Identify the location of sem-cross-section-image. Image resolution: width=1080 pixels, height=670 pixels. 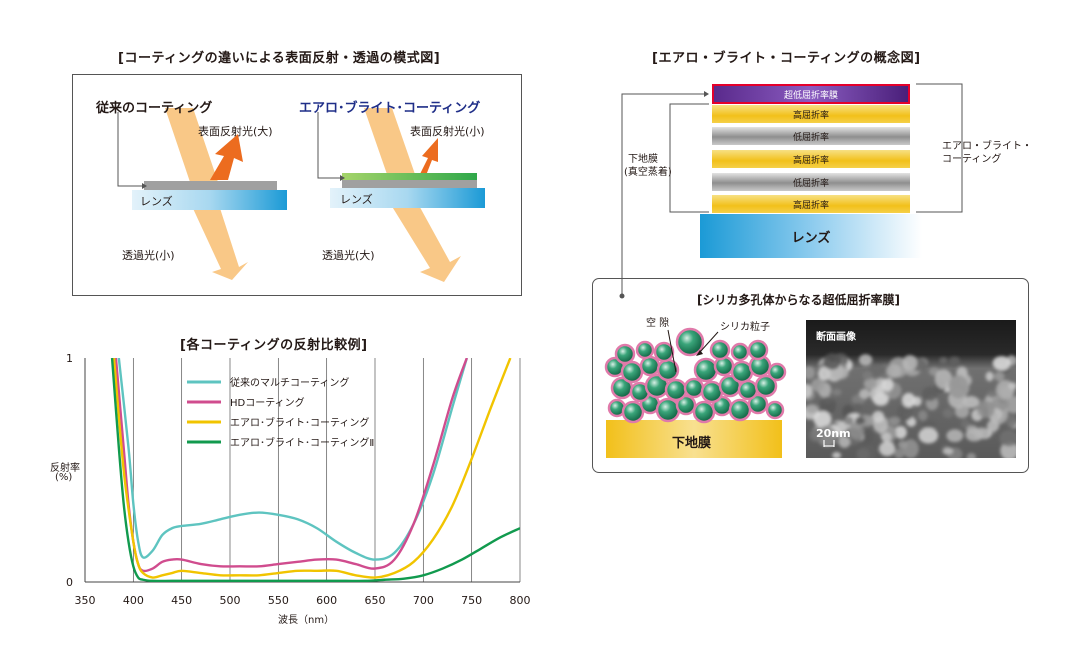
(911, 389).